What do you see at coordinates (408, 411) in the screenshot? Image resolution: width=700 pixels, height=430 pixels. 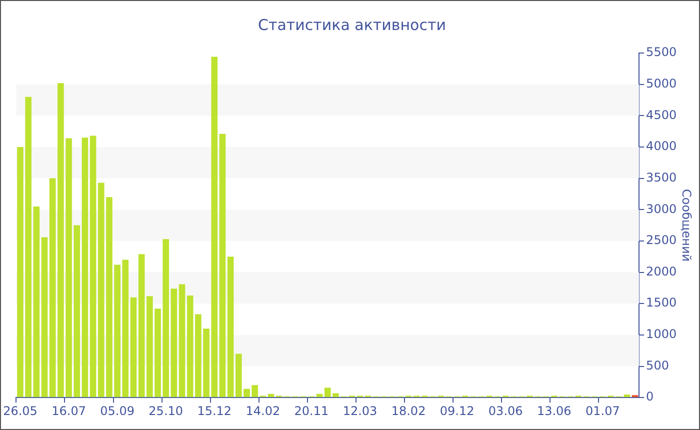 I see `x-tick-label: 18.02` at bounding box center [408, 411].